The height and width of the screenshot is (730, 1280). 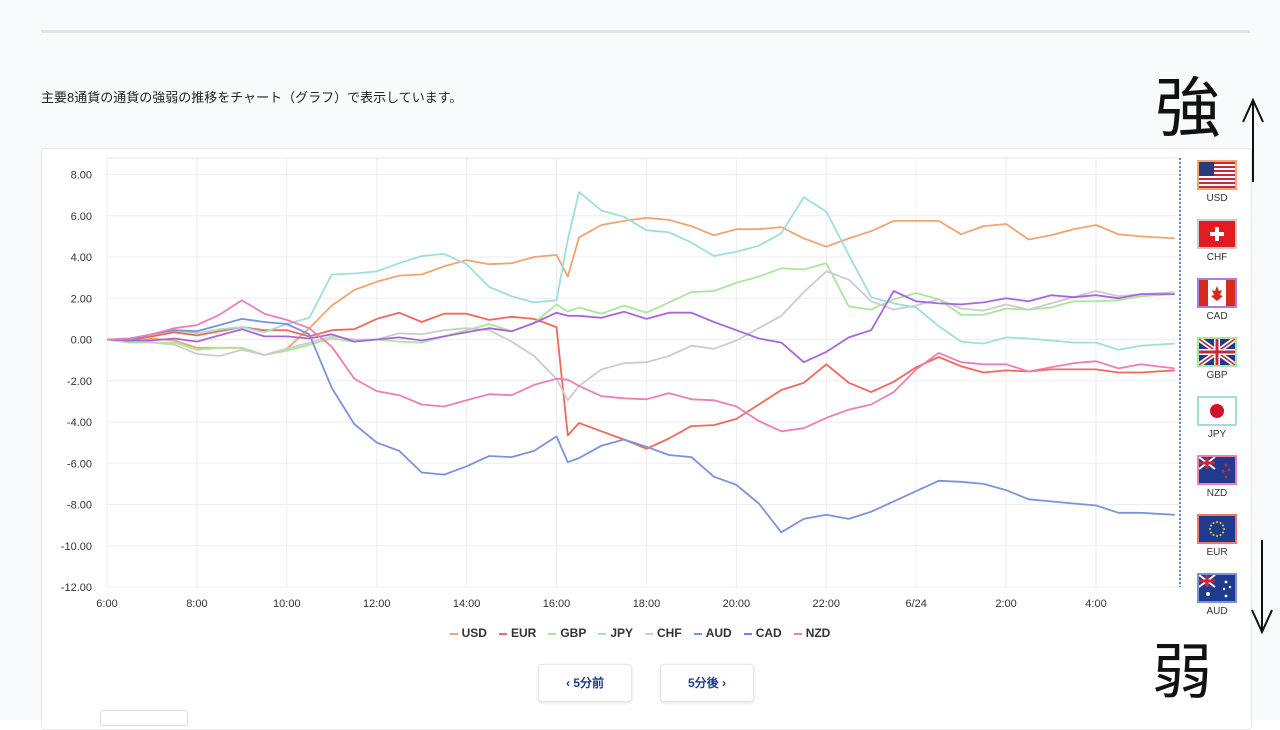 I want to click on x-tick-label: 6:00, so click(x=106, y=604).